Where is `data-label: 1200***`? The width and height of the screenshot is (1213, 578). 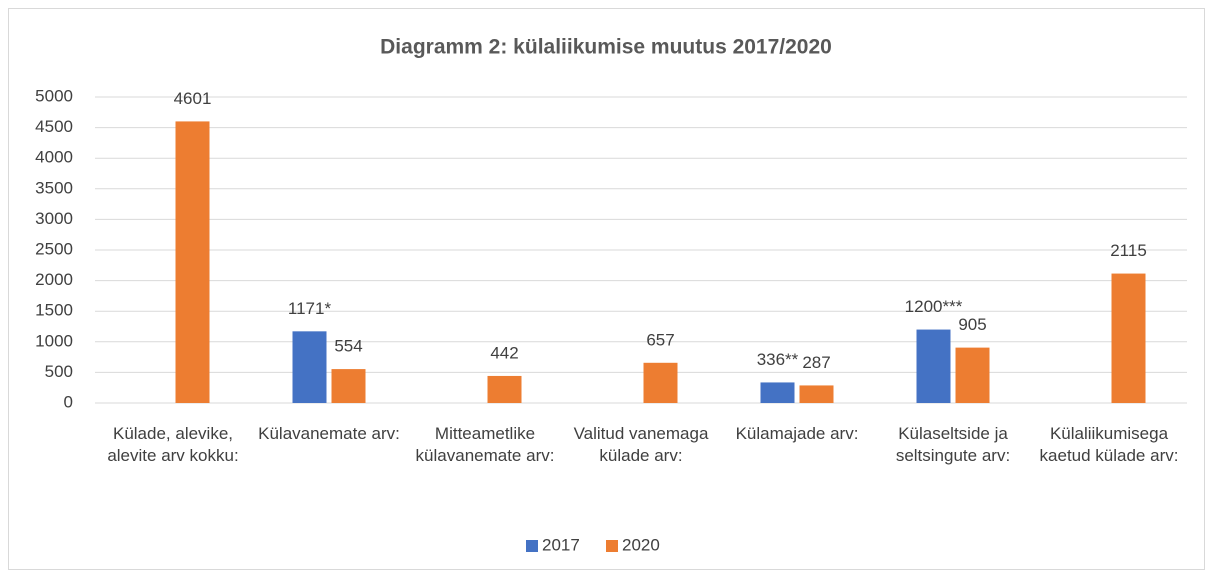 data-label: 1200*** is located at coordinates (934, 306).